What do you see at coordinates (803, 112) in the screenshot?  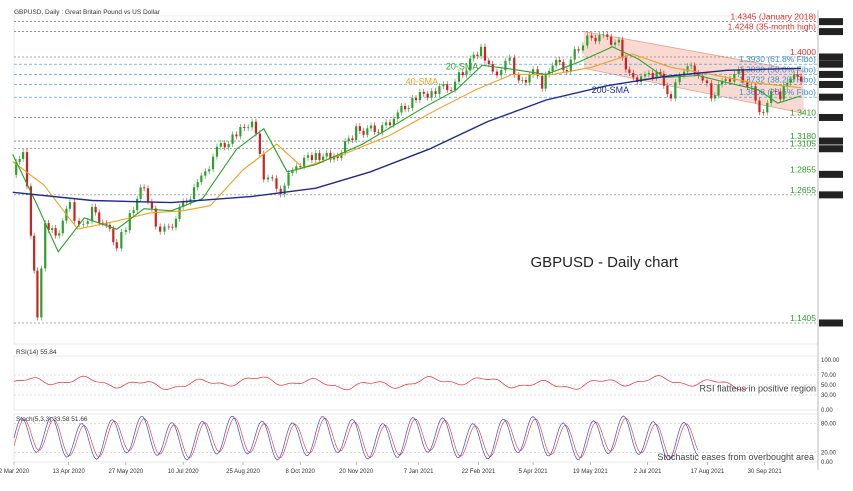 I see `level-label: 1.3410` at bounding box center [803, 112].